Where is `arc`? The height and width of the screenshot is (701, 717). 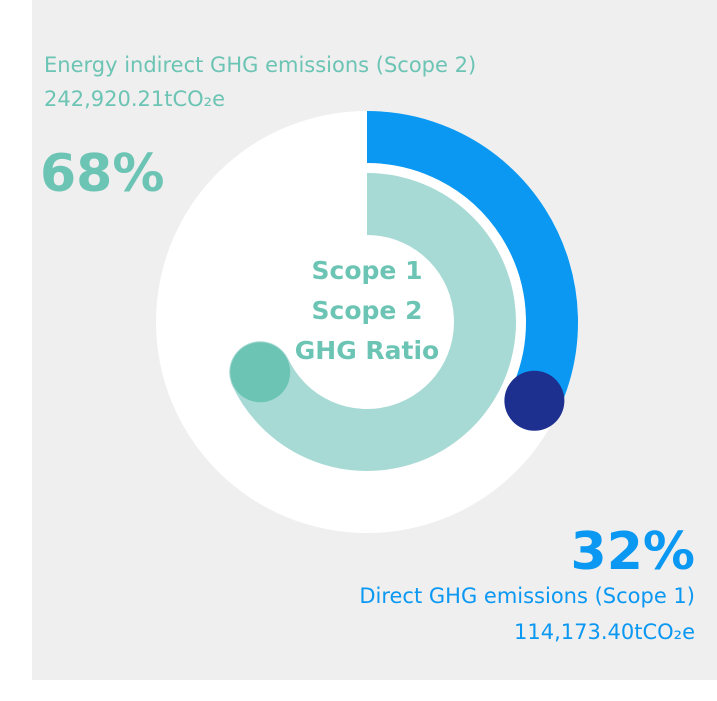
arc is located at coordinates (472, 261).